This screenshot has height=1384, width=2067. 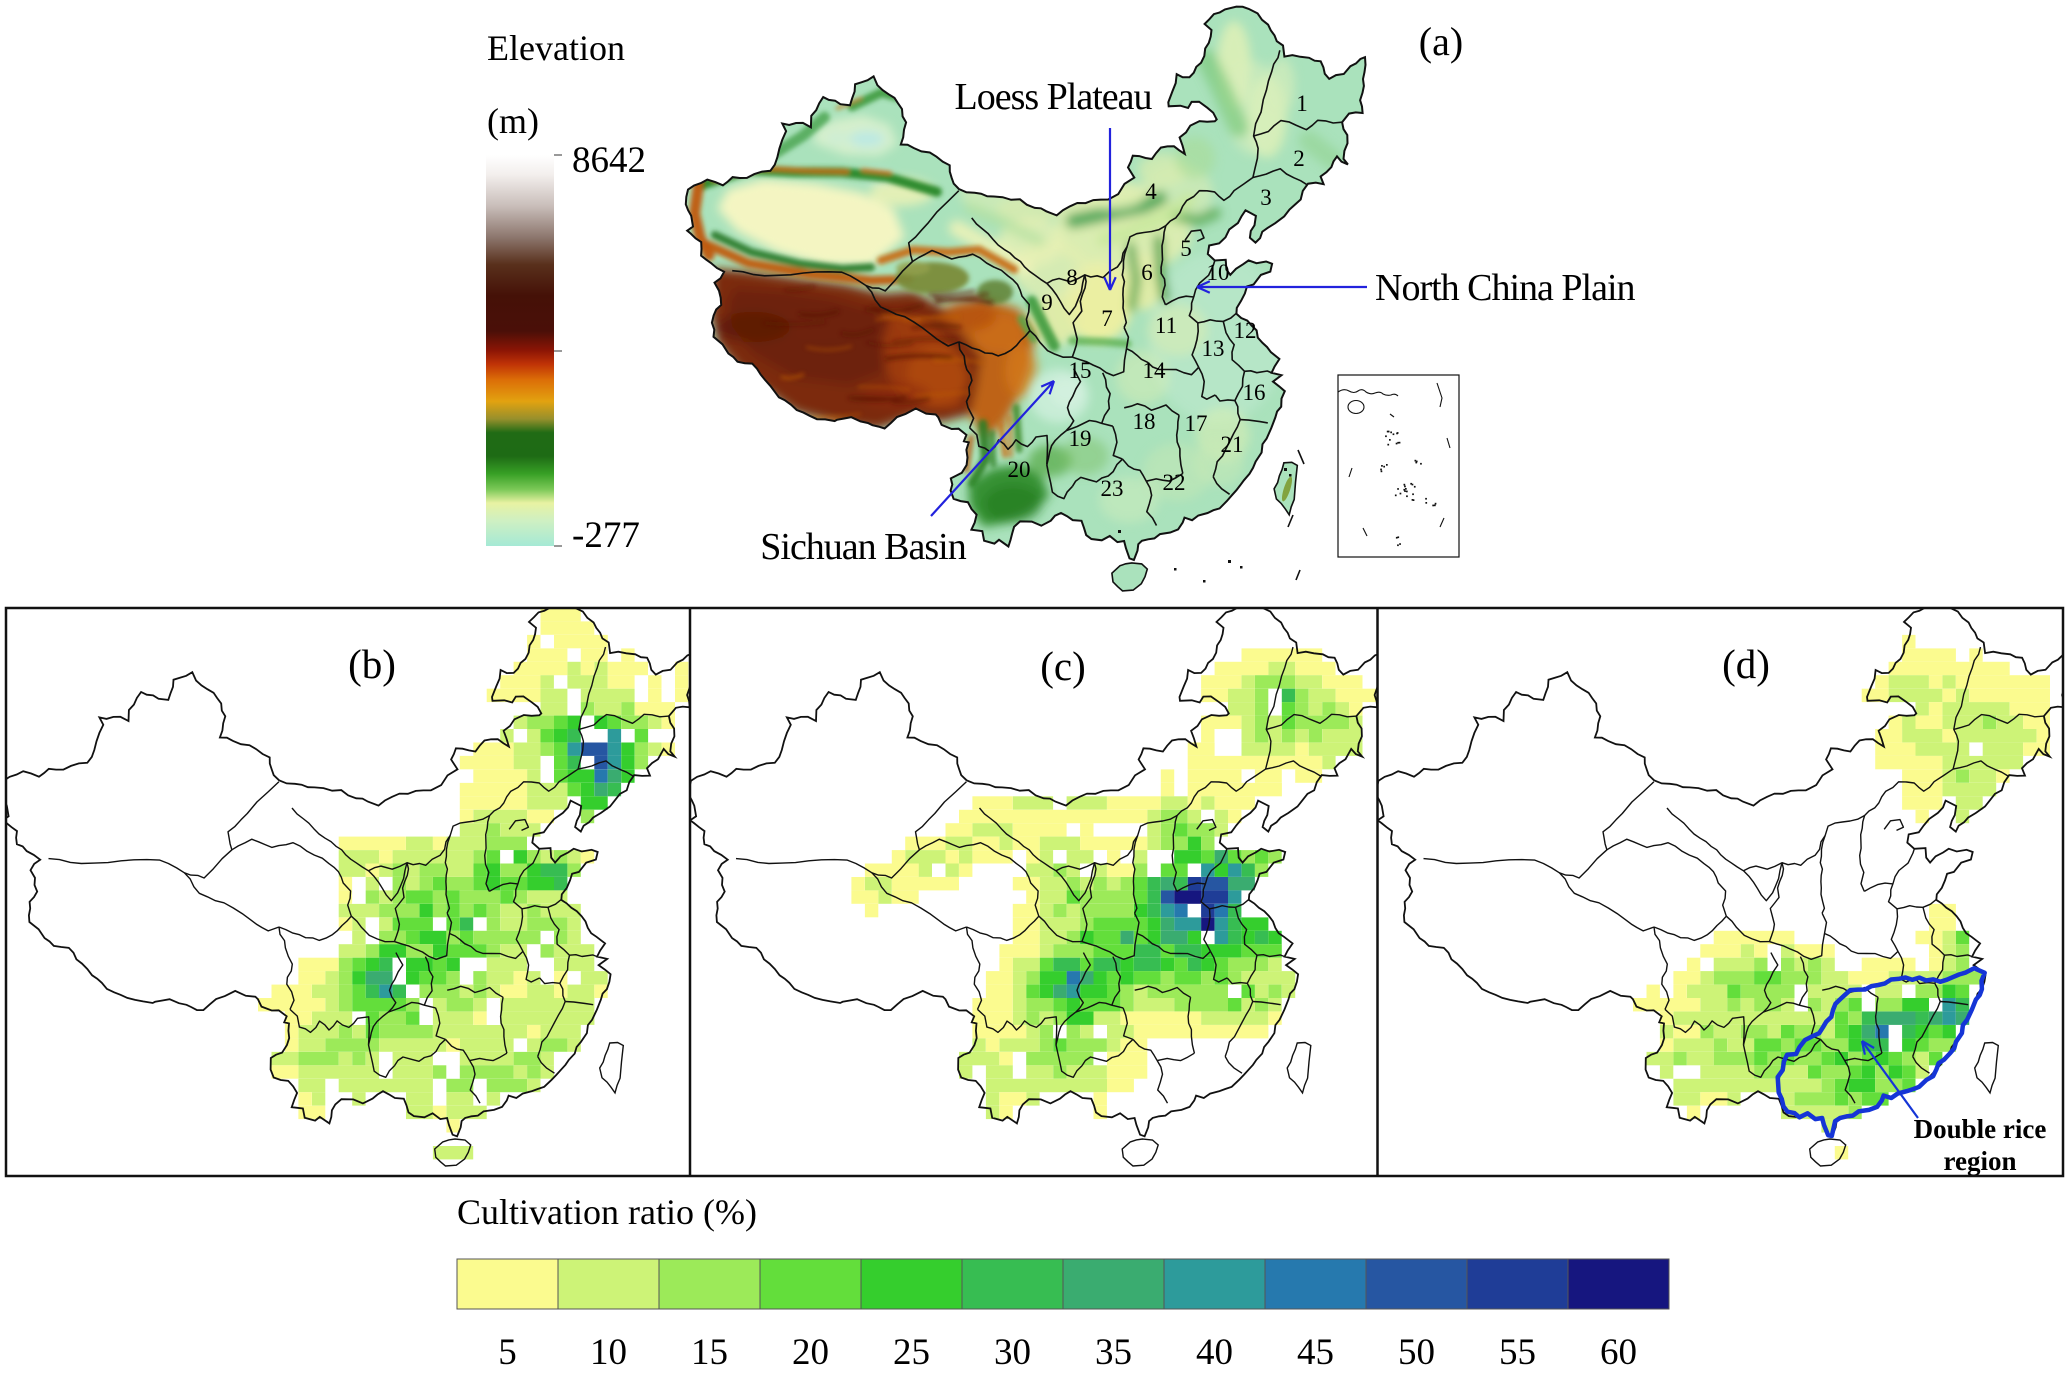 What do you see at coordinates (1107, 318) in the screenshot?
I see `svg-text: 7` at bounding box center [1107, 318].